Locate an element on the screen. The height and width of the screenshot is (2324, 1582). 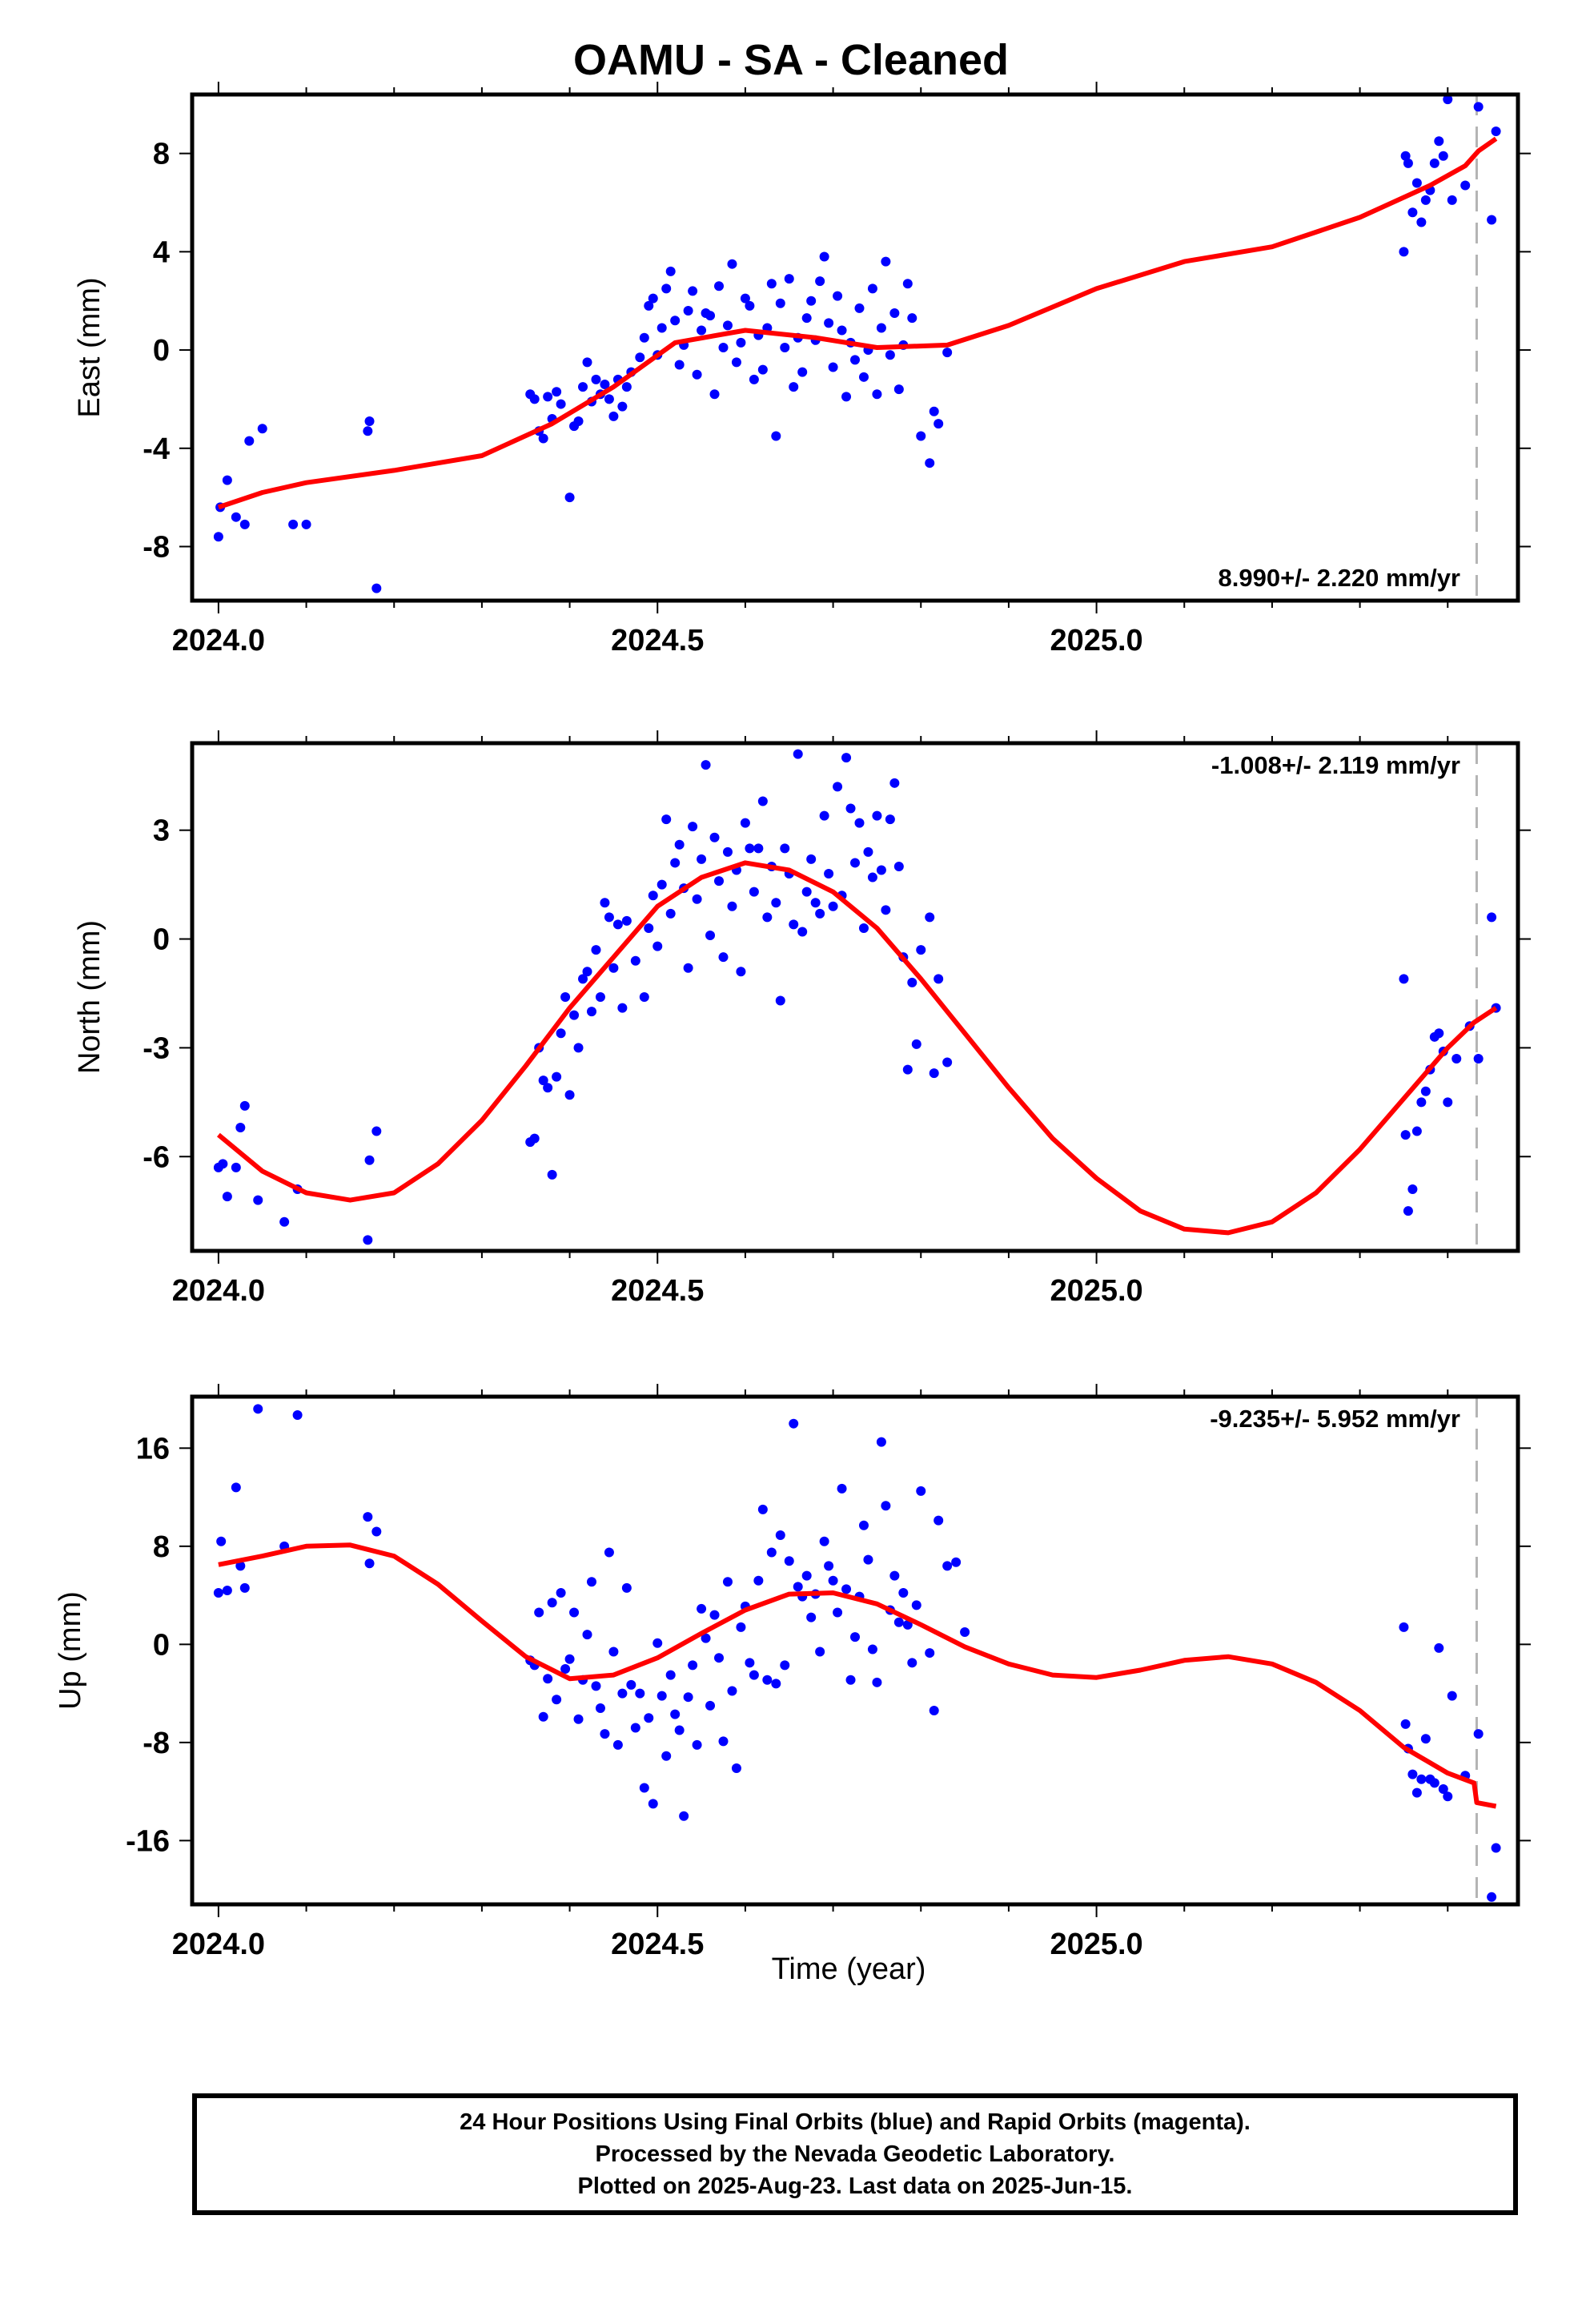
y-axis-label: North (mm) is located at coordinates (89, 997).